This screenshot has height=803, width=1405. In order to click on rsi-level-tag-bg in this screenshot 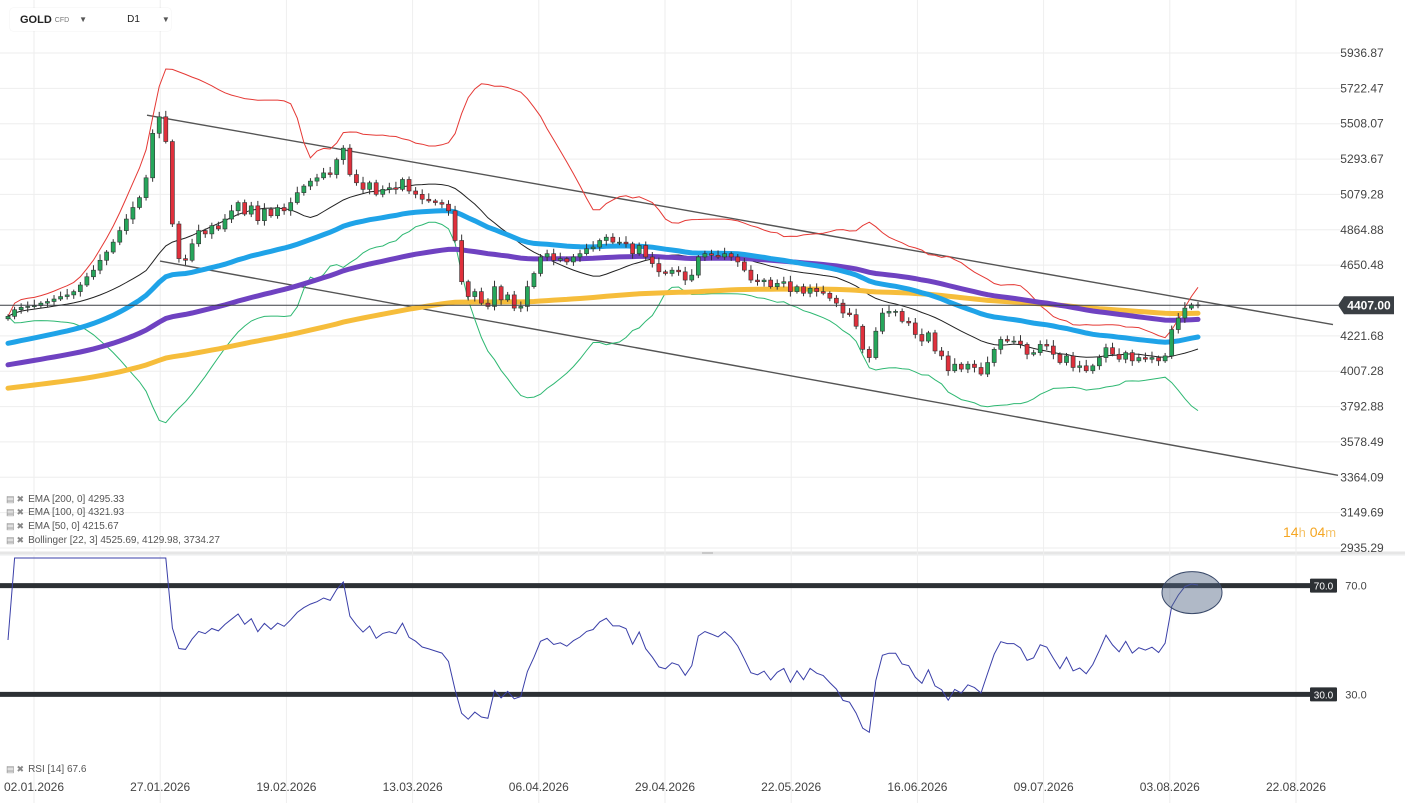, I will do `click(1323, 694)`.